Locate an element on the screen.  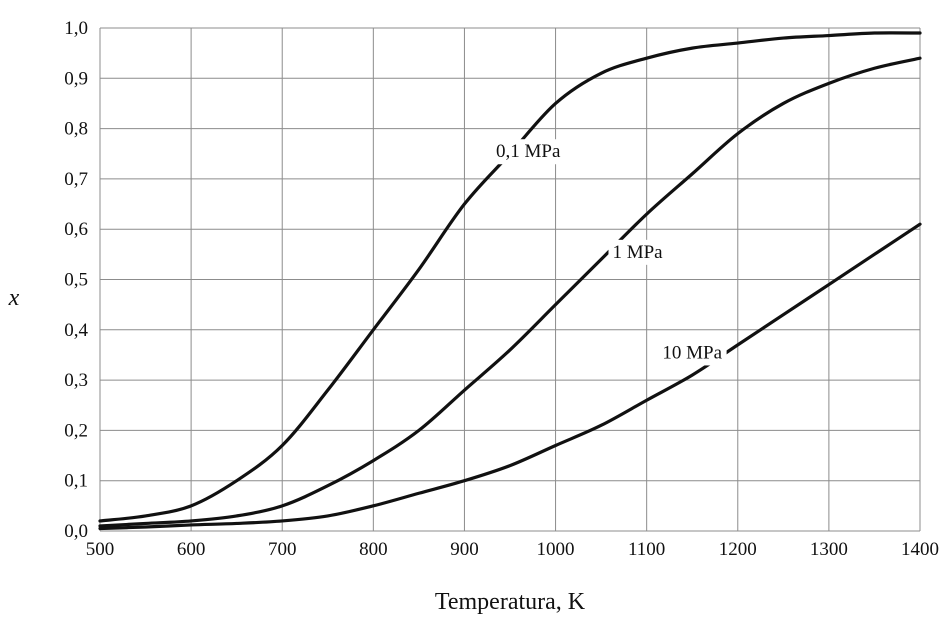
y-tick-label: 0,0 is located at coordinates (76, 531).